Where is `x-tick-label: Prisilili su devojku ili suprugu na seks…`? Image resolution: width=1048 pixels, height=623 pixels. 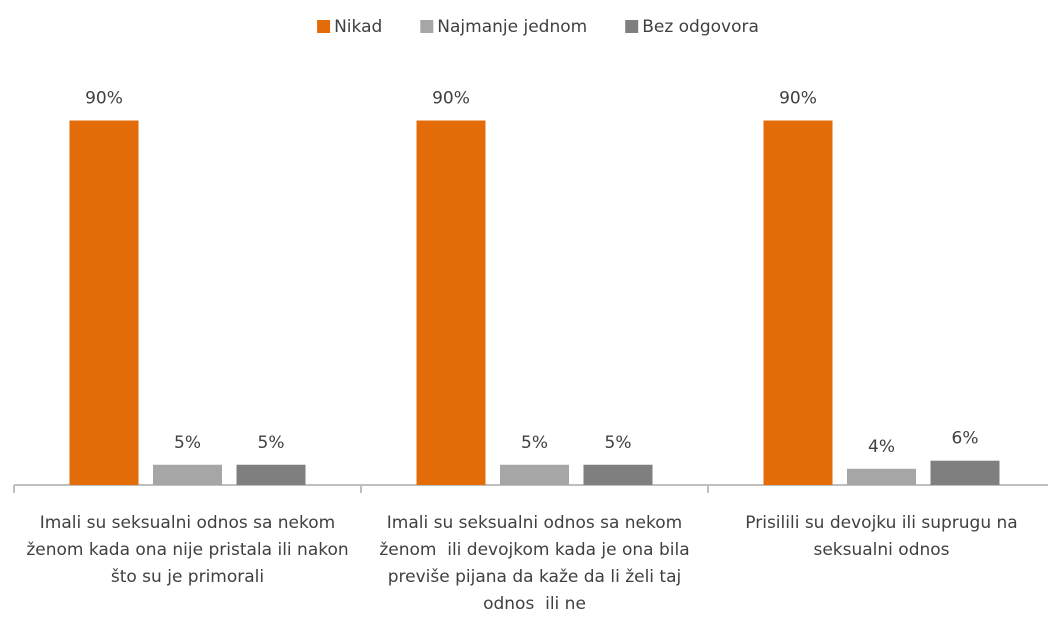 x-tick-label: Prisilili su devojku ili suprugu na seks… is located at coordinates (884, 536).